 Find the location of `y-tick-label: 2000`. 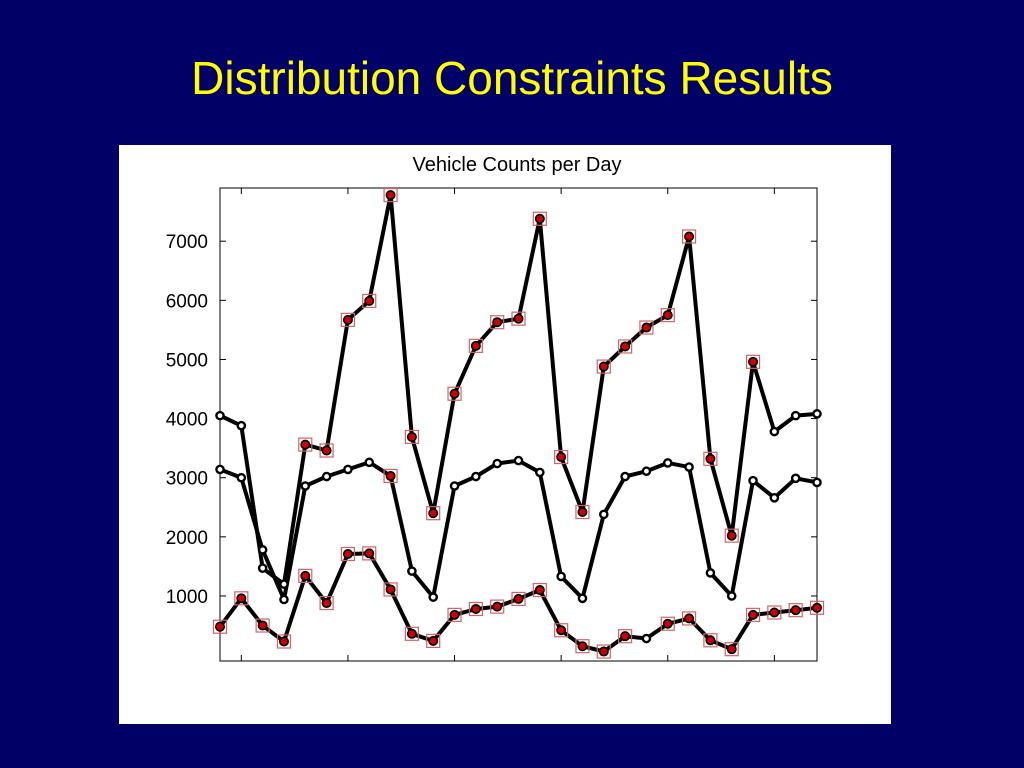

y-tick-label: 2000 is located at coordinates (187, 538).